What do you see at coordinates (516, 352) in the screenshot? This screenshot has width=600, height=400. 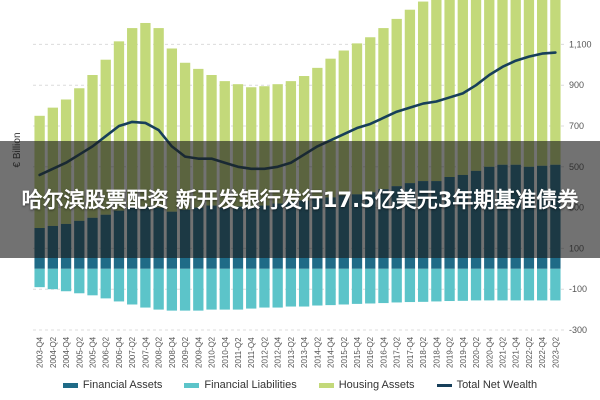 I see `x-tick-label: 2021-Q4` at bounding box center [516, 352].